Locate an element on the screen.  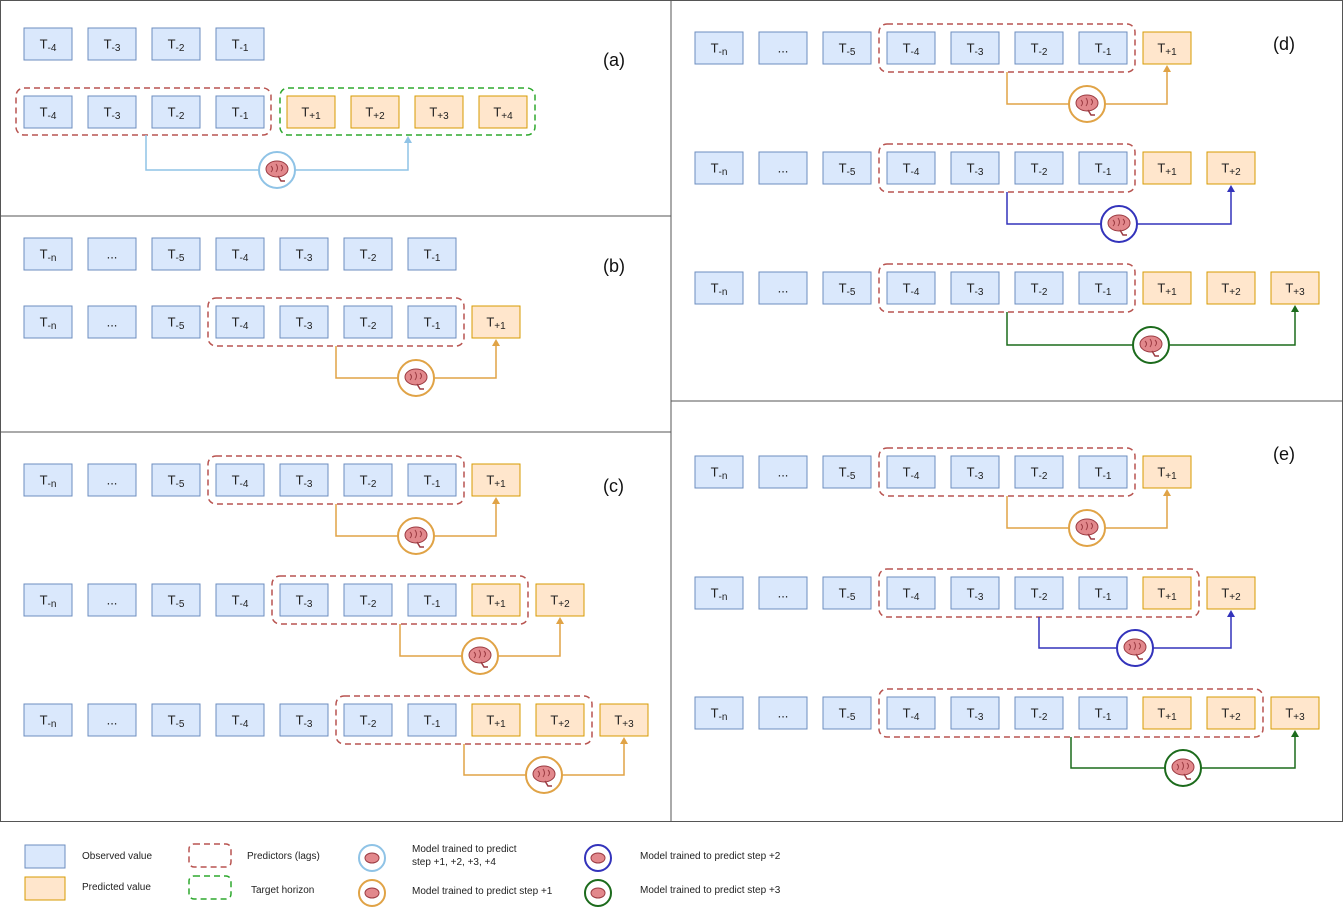
panel-e-row3-cell-7: T-1 is located at coordinates (1103, 713).